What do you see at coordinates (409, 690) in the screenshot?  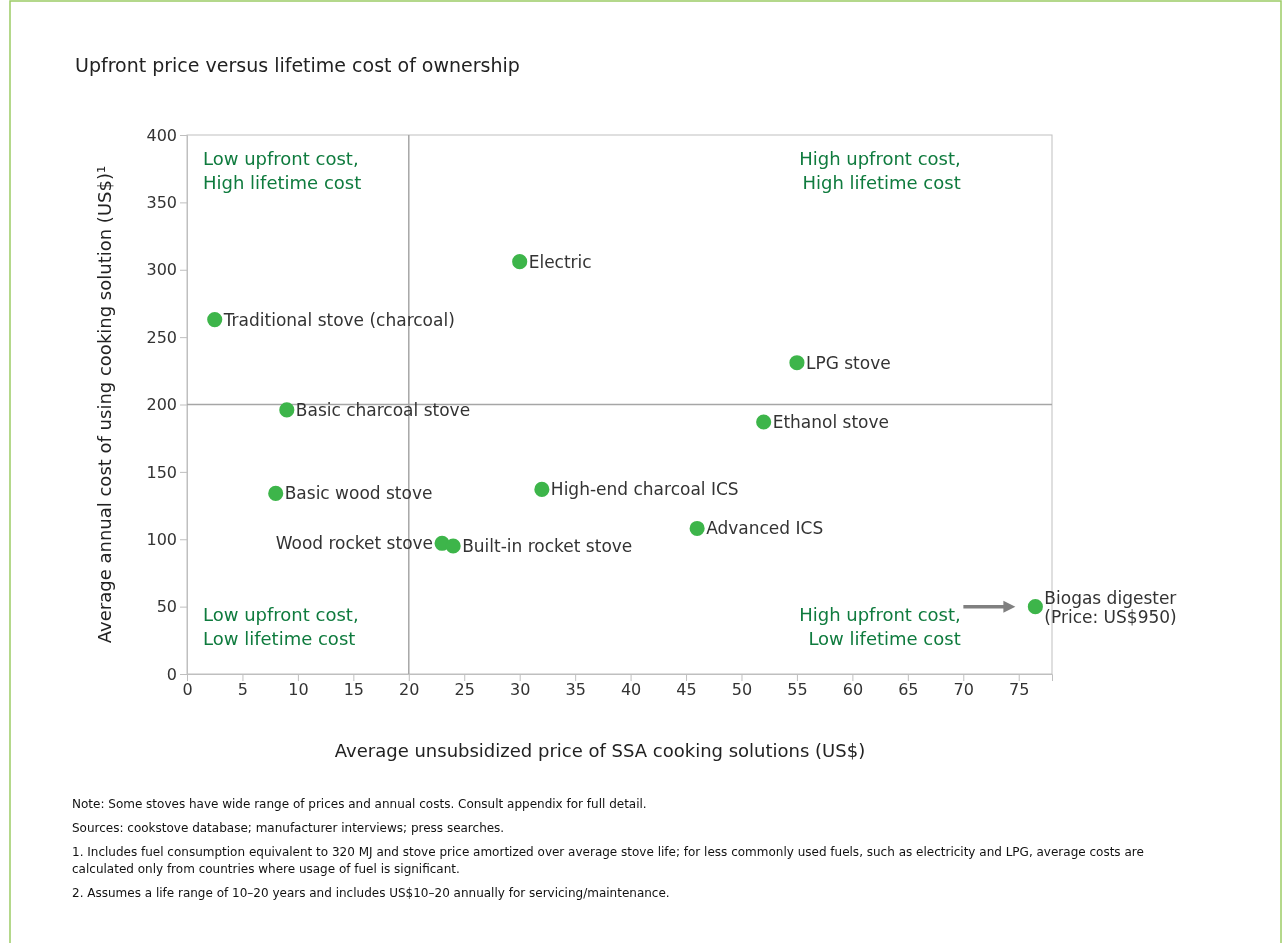 I see `x-tick-label: 20` at bounding box center [409, 690].